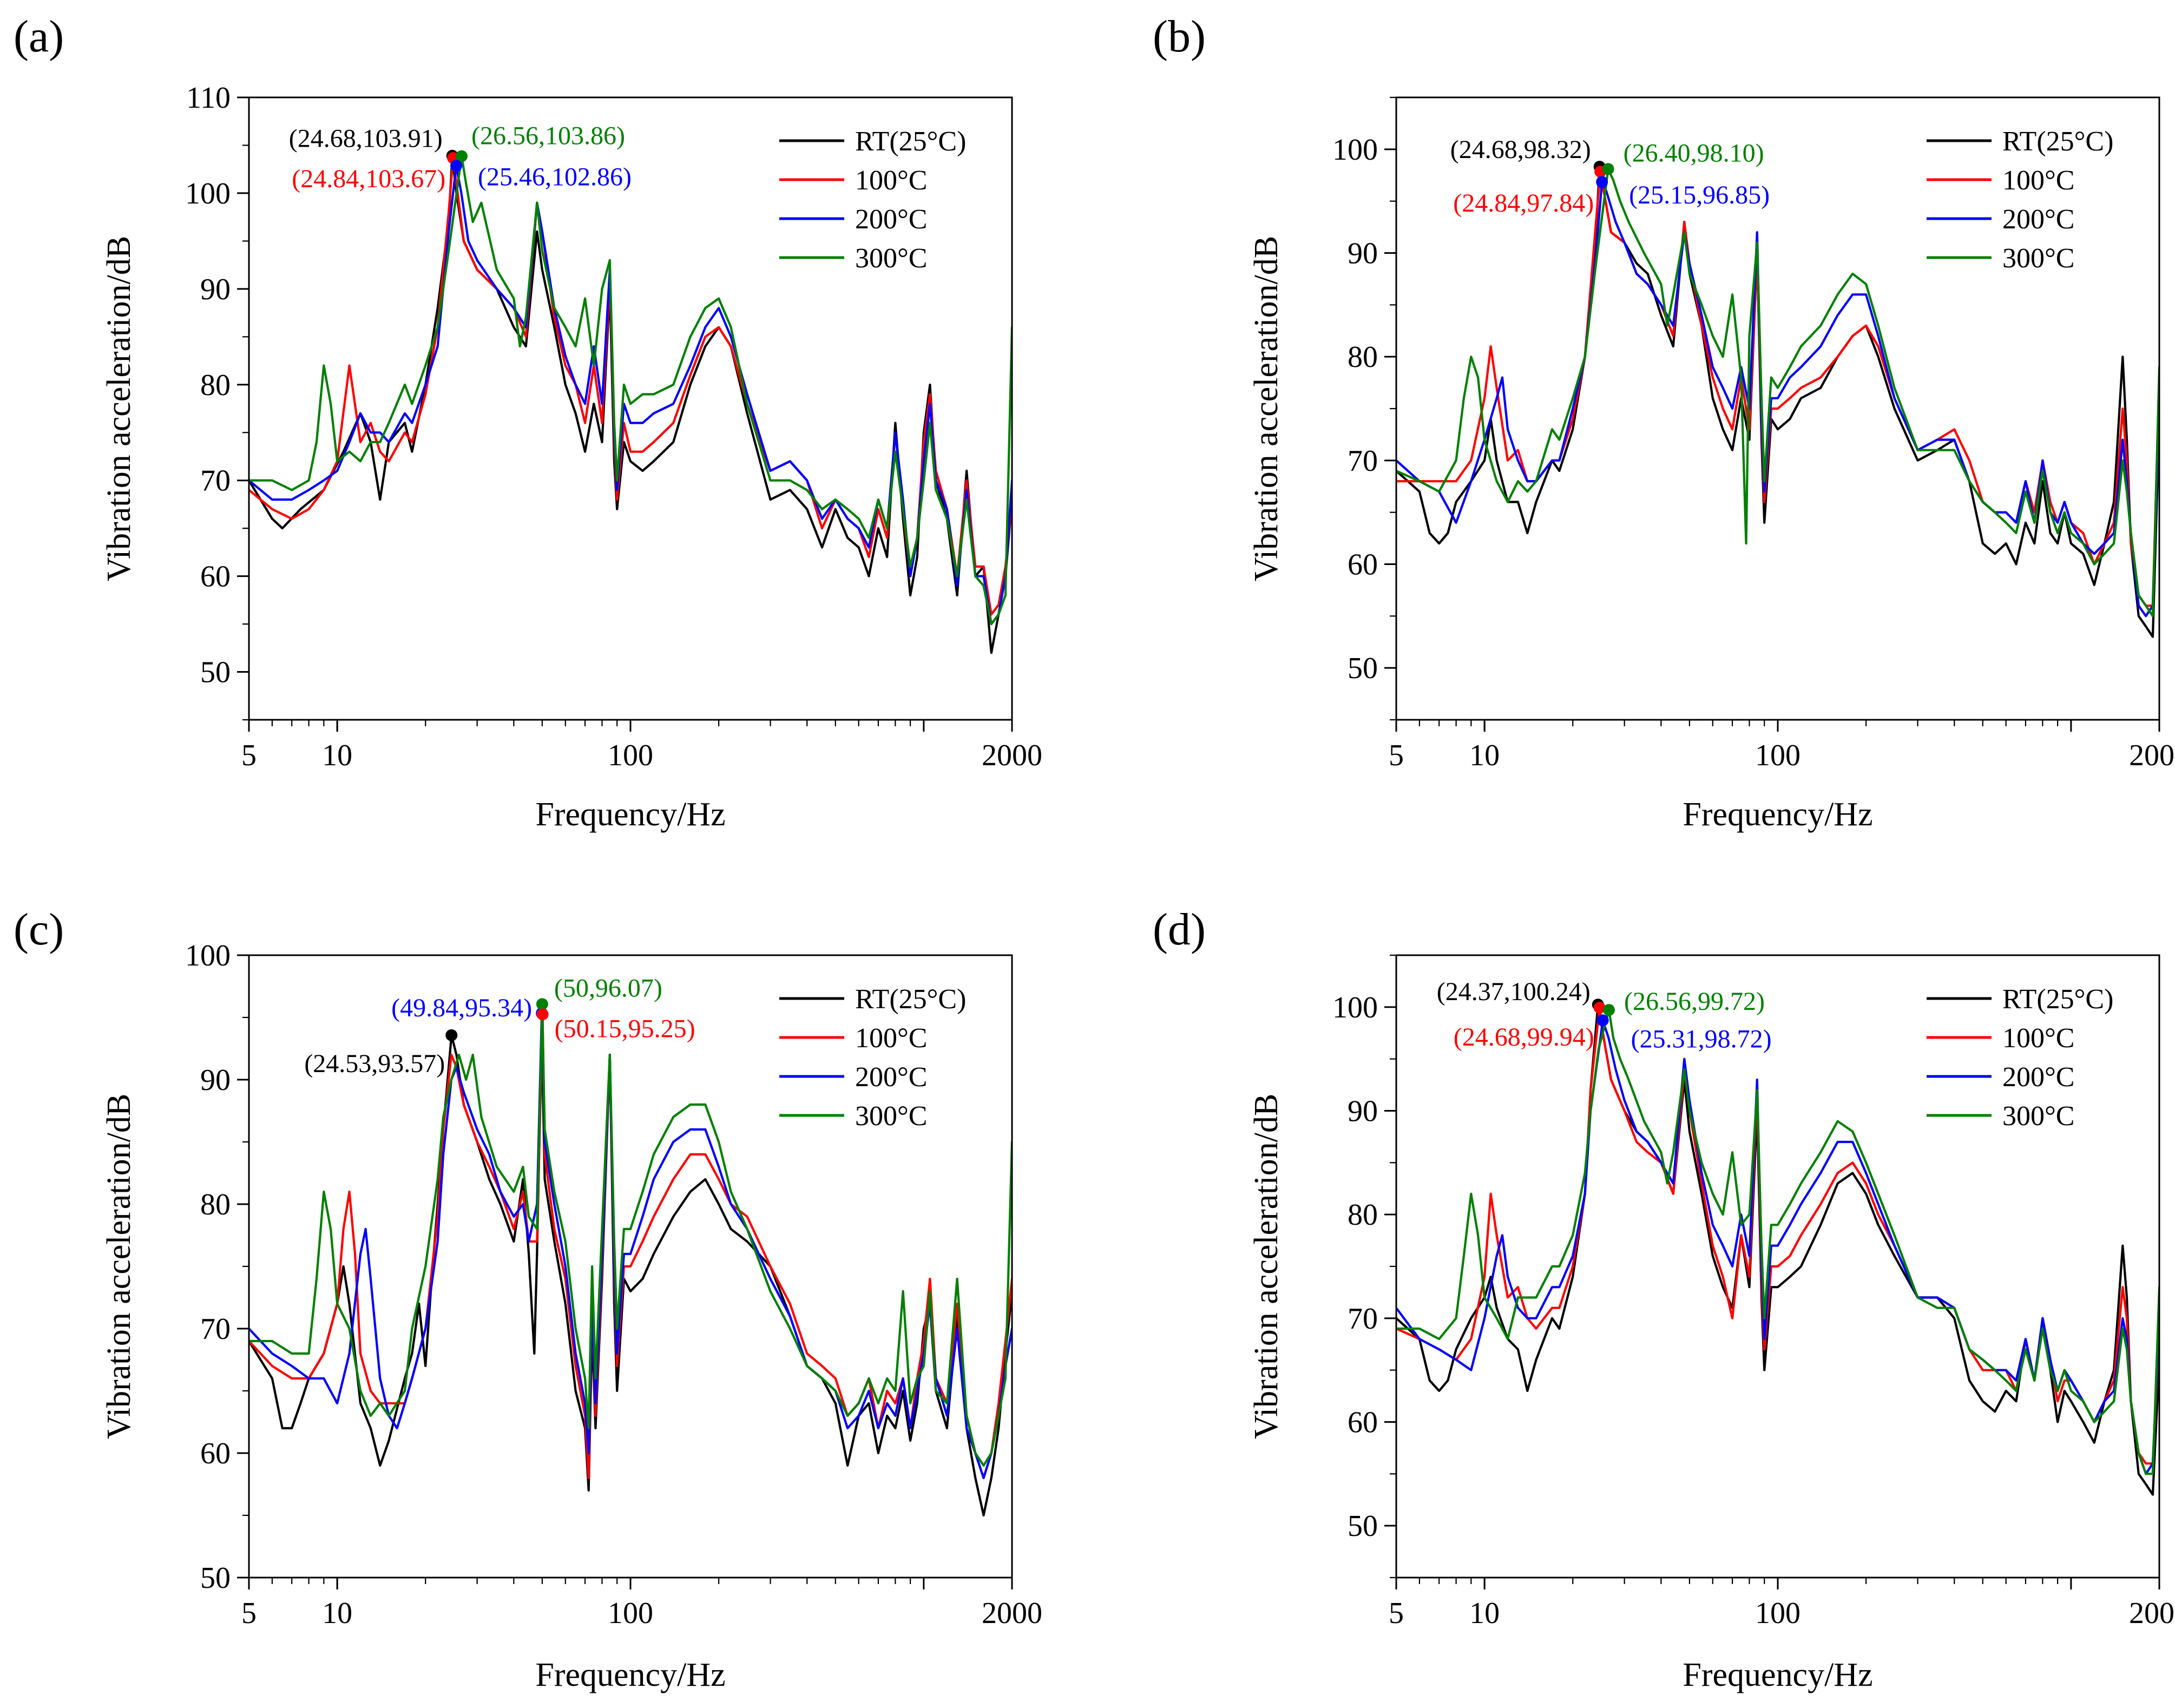 This screenshot has height=1708, width=2175. What do you see at coordinates (366, 138) in the screenshot?
I see `peak-label: (24.68,103.91)` at bounding box center [366, 138].